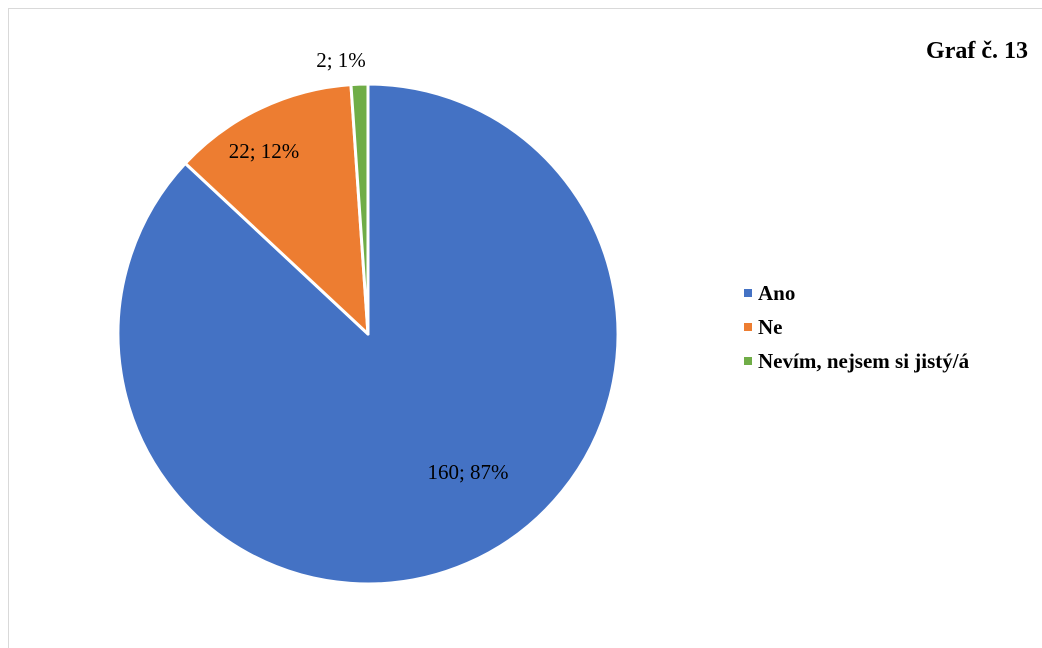  I want to click on legend-label-ne: Ne, so click(770, 326).